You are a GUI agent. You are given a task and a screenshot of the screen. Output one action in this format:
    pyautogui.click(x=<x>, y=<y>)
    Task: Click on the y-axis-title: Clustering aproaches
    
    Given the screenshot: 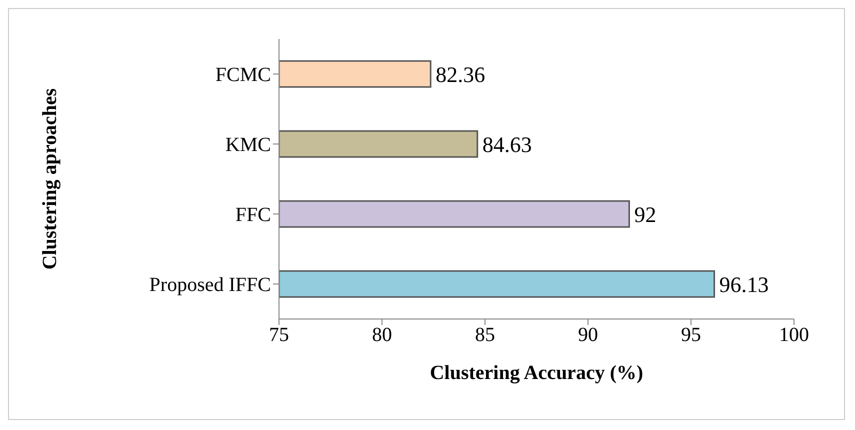 What is the action you would take?
    pyautogui.click(x=50, y=179)
    